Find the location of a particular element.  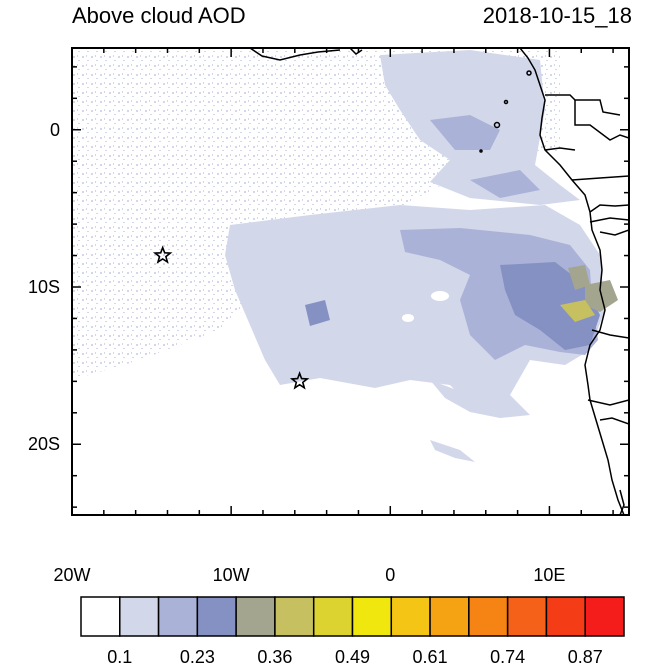

lon-tick-label: 10W is located at coordinates (231, 575).